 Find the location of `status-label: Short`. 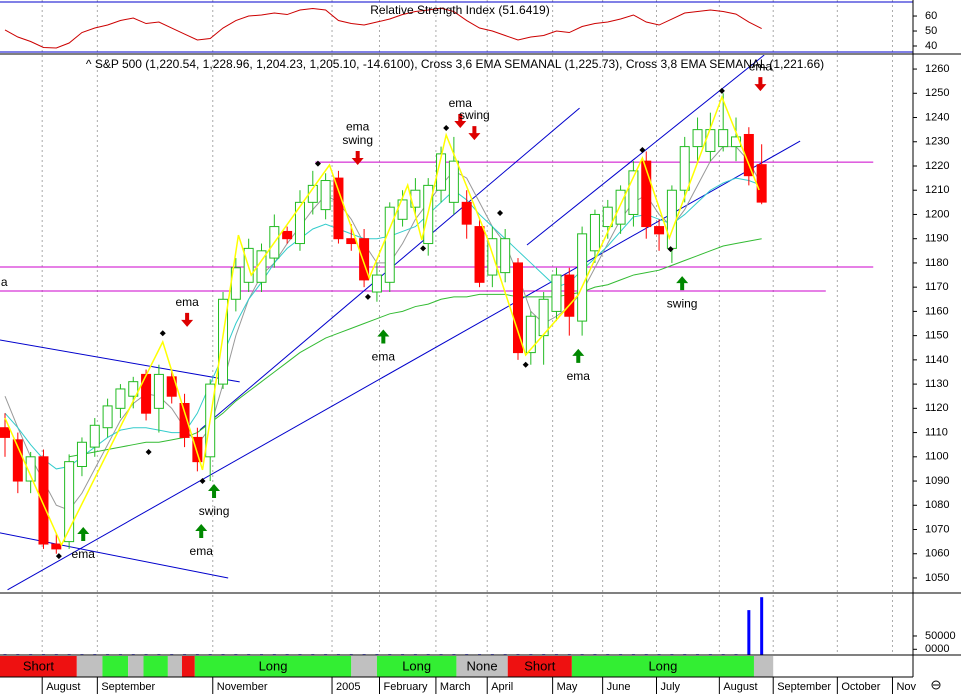

status-label: Short is located at coordinates (539, 665).